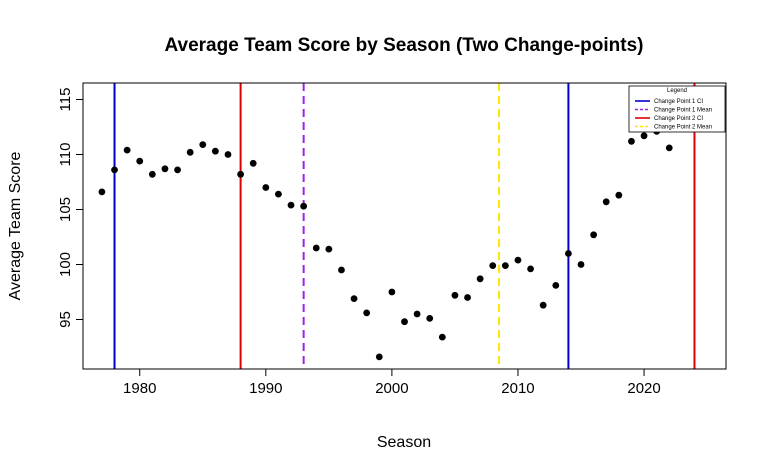 The height and width of the screenshot is (475, 770). What do you see at coordinates (677, 91) in the screenshot?
I see `legend-title: Legend` at bounding box center [677, 91].